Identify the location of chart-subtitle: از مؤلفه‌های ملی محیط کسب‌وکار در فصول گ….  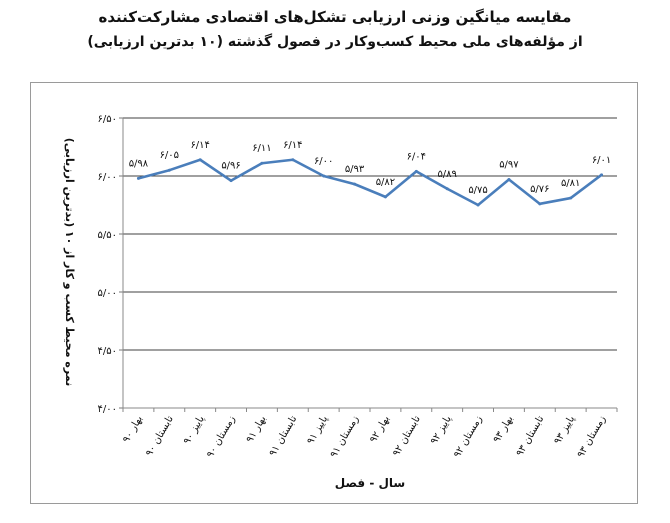
(335, 42).